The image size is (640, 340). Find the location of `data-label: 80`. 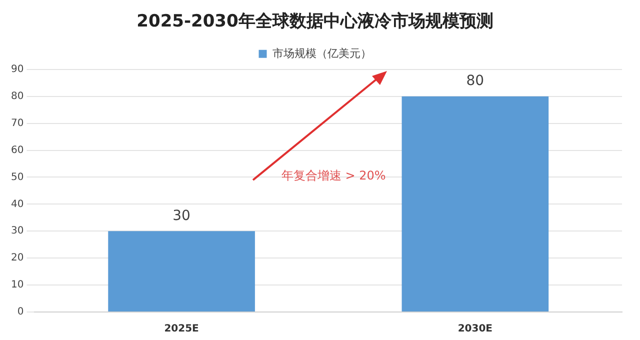

data-label: 80 is located at coordinates (475, 80).